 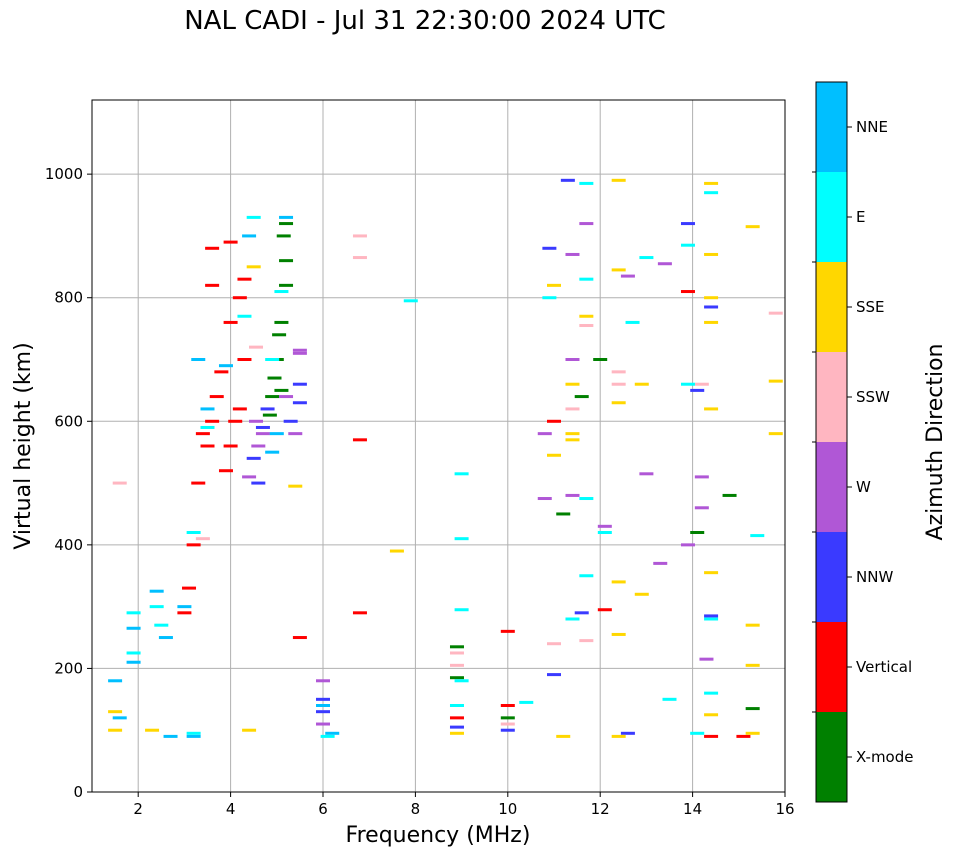 I want to click on colorbar-frame, so click(x=831, y=442).